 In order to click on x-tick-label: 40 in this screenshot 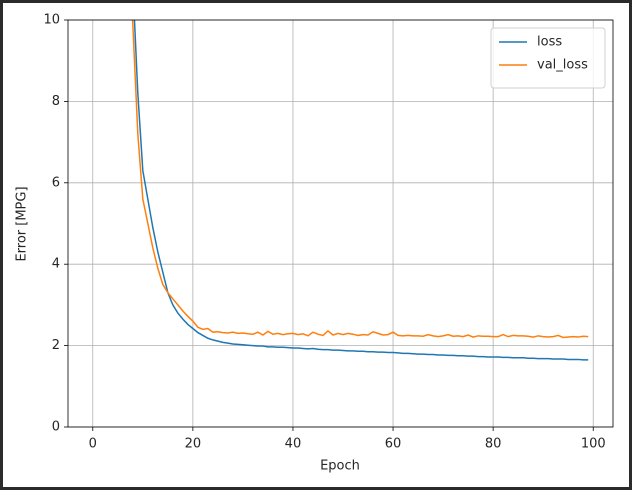, I will do `click(293, 444)`.